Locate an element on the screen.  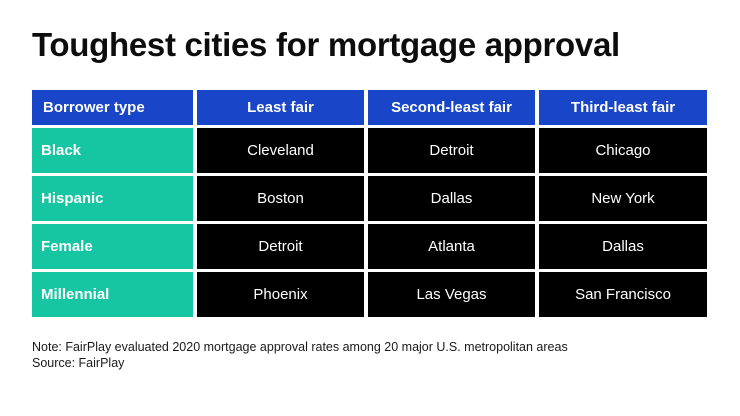
table-cell: San Francisco is located at coordinates (623, 294).